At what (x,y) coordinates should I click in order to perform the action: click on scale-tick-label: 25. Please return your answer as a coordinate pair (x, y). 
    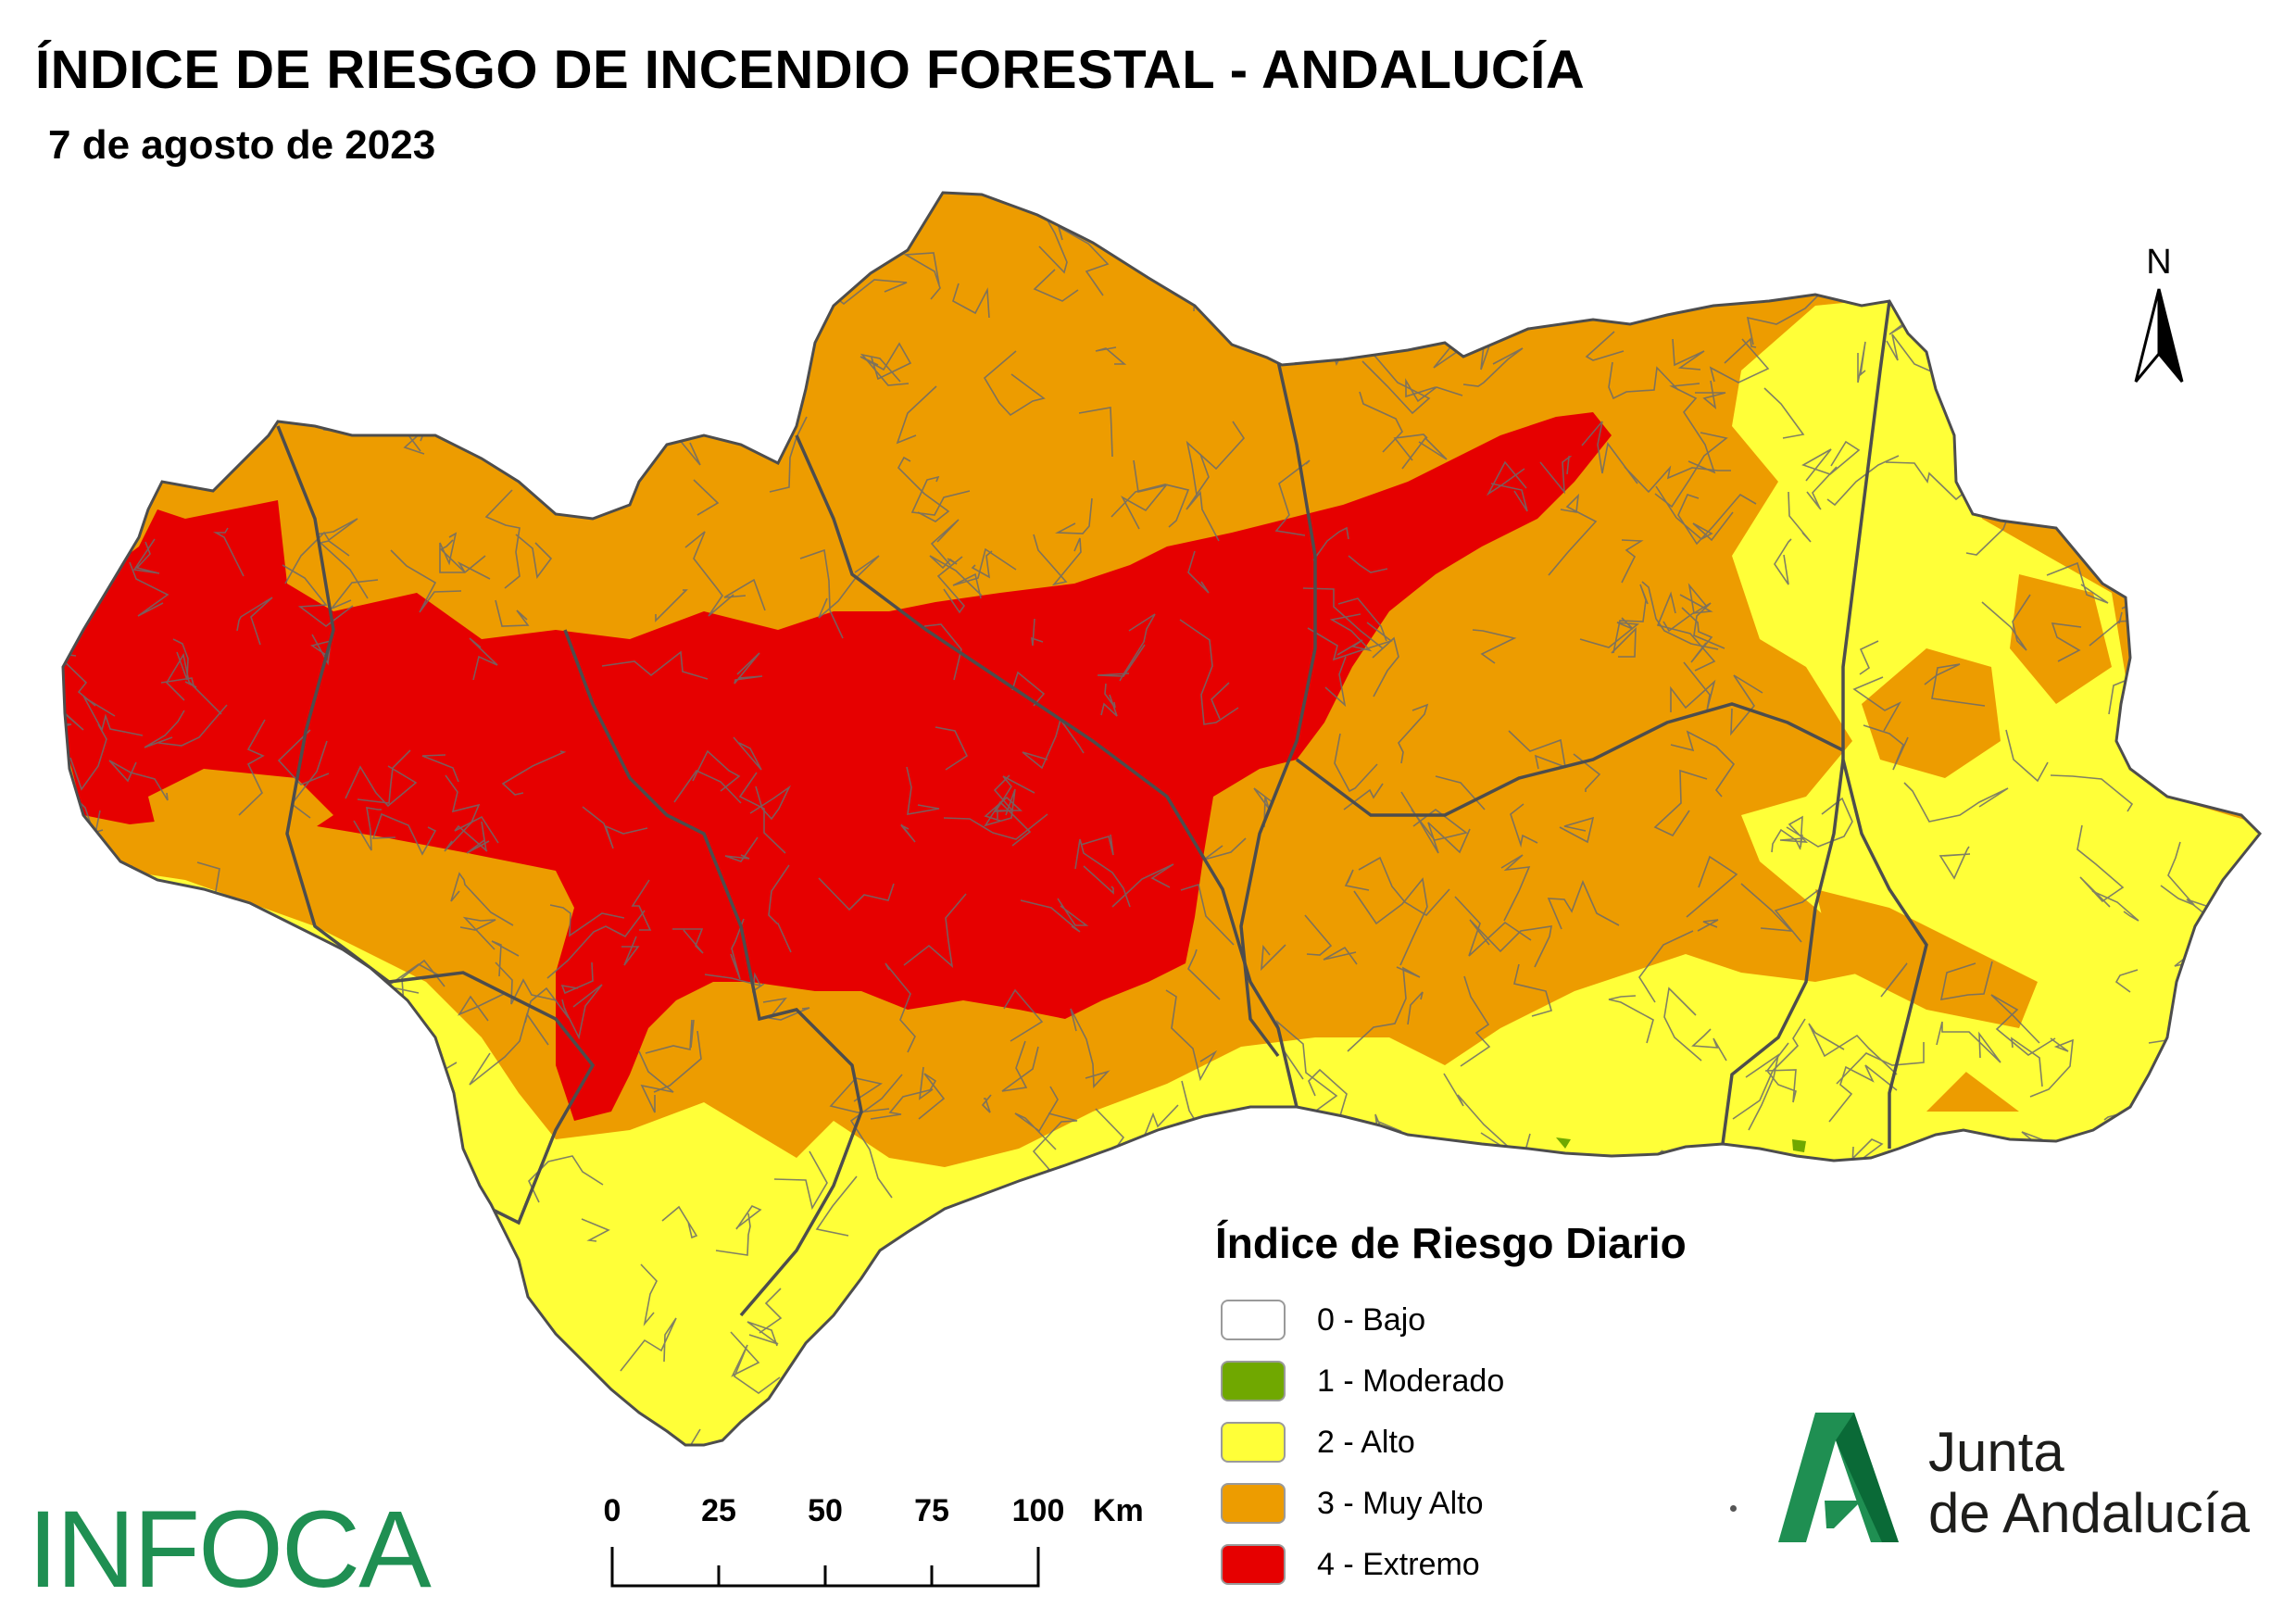
    Looking at the image, I should click on (718, 1510).